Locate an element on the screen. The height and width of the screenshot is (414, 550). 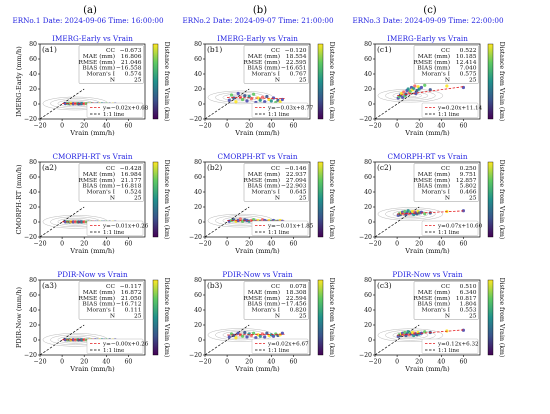
column-label: (a) is located at coordinates (90, 10).